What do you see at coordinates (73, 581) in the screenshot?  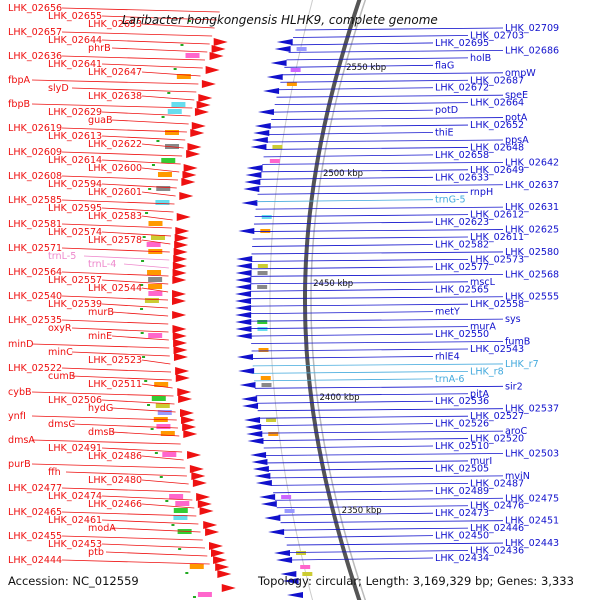 I see `accession-label: Accession: NC_012559` at bounding box center [73, 581].